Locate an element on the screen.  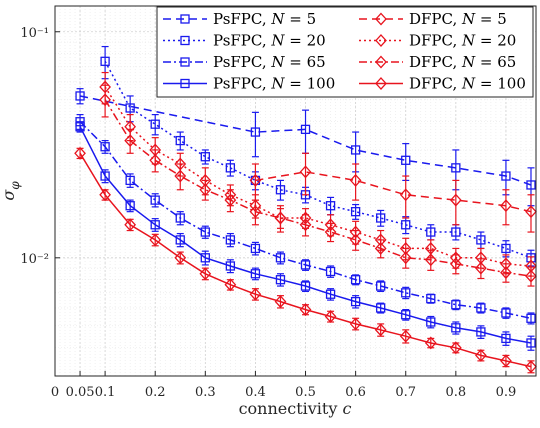
legend-label: DFPC, N = 5 is located at coordinates (458, 19).